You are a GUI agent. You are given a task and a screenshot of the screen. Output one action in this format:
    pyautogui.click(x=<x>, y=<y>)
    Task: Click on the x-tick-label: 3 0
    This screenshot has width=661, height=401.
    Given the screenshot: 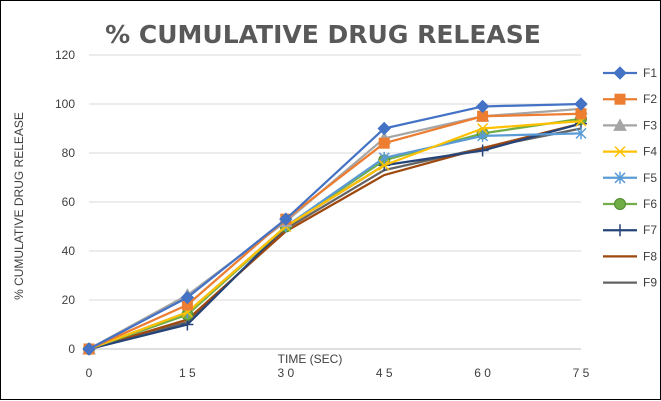 What is the action you would take?
    pyautogui.click(x=285, y=373)
    